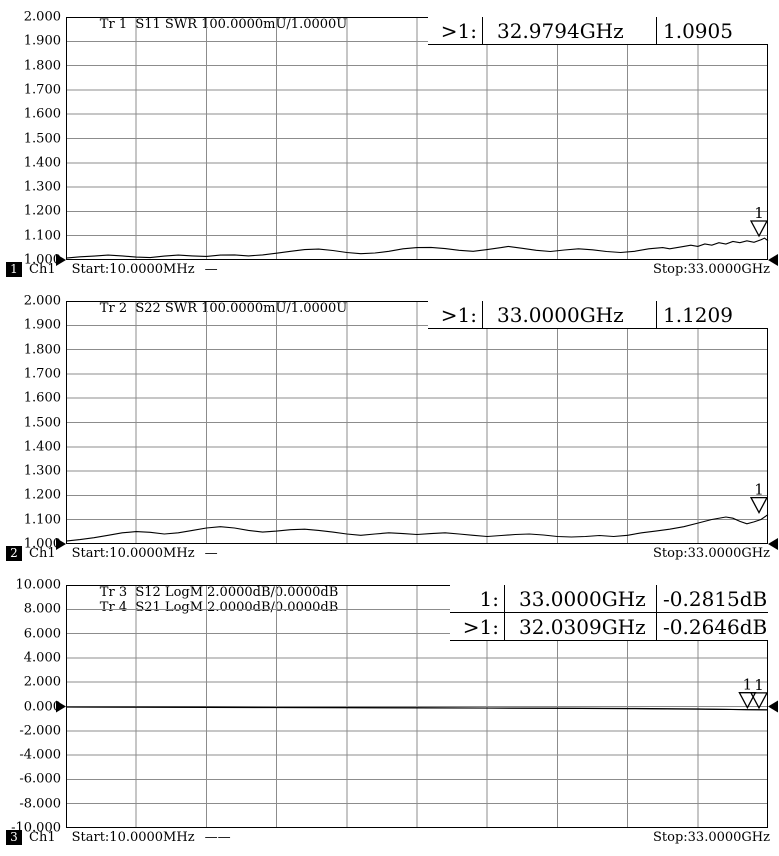 Image resolution: width=779 pixels, height=856 pixels. Describe the element at coordinates (219, 607) in the screenshot. I see `trace-title-tr4: Tr 4 S21 LogM 2.0000dB/0.0000dB` at that location.